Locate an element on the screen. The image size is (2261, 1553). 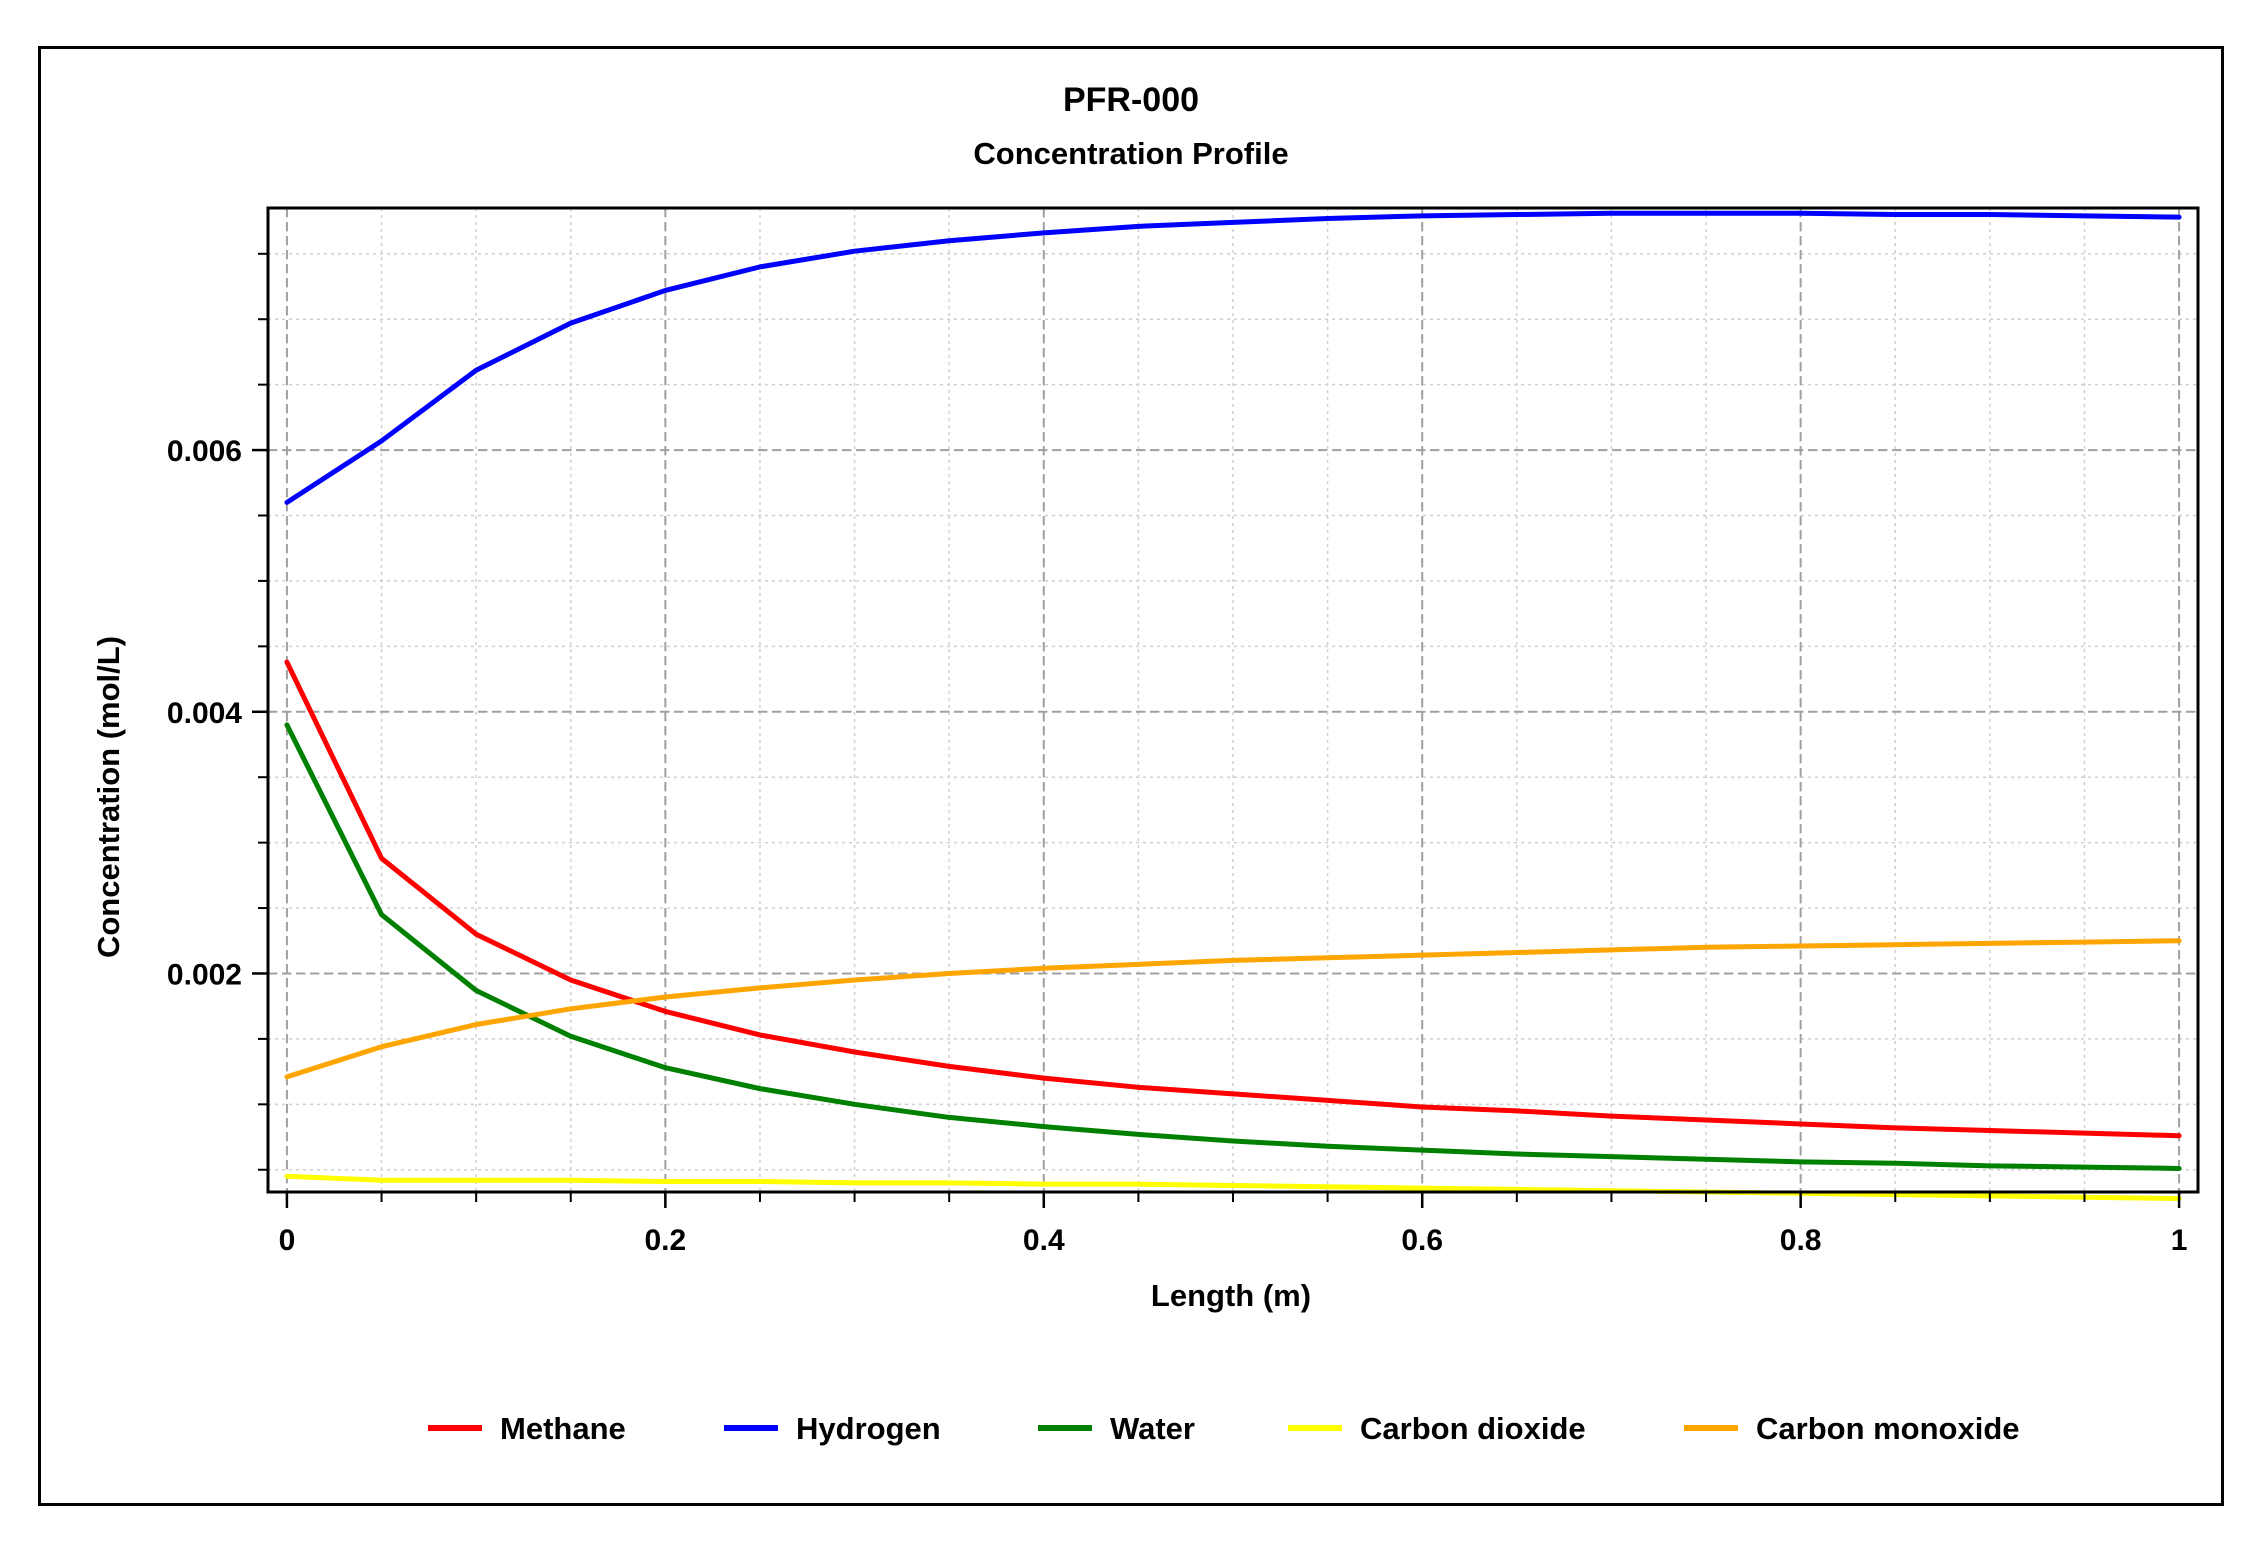
x-tick-label: 0.8 is located at coordinates (1801, 1240).